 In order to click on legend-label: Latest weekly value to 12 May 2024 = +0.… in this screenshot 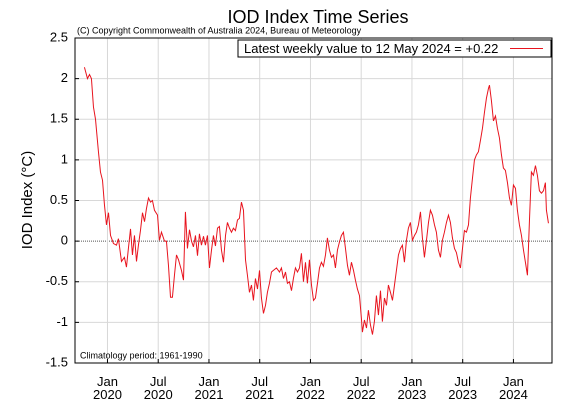, I will do `click(371, 48)`.